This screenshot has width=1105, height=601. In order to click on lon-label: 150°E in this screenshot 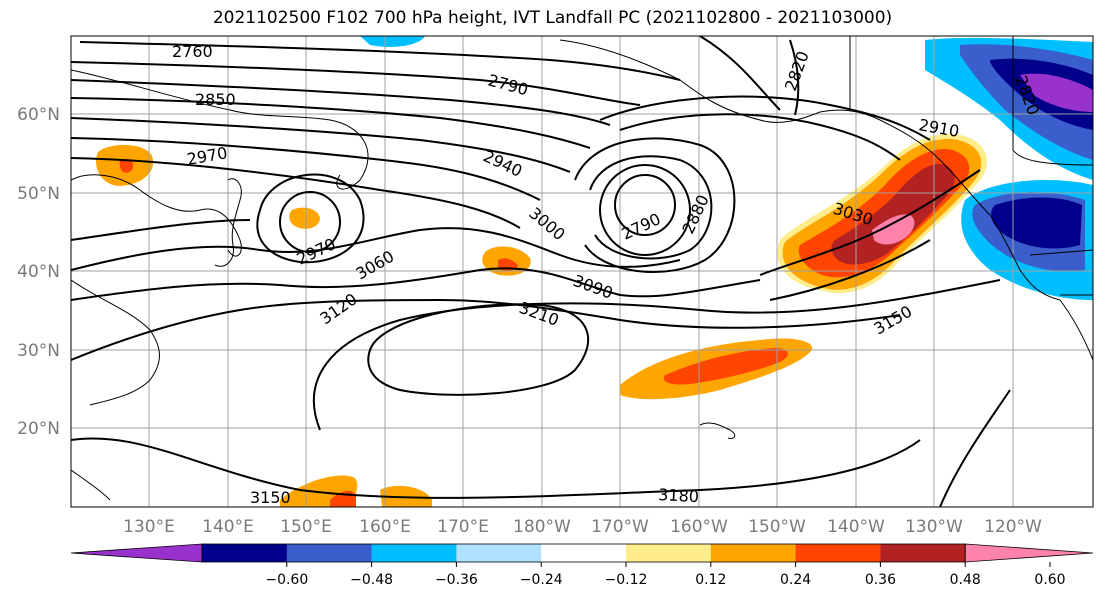, I will do `click(306, 527)`.